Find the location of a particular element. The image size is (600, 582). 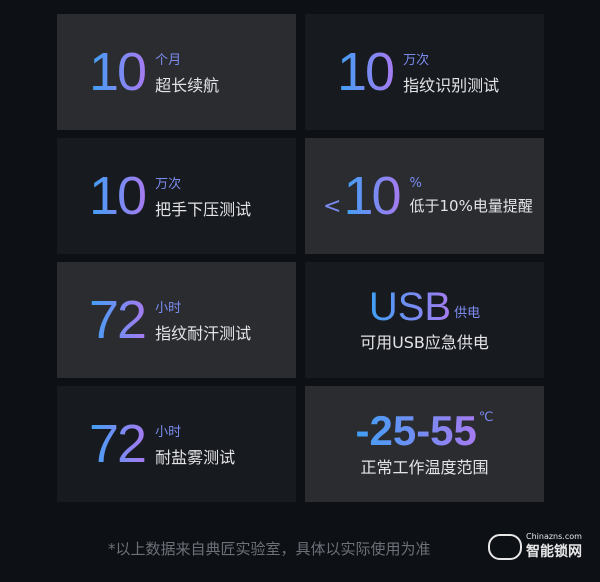

stat-card-handle: 10 万次把手下压测试 is located at coordinates (176, 196).